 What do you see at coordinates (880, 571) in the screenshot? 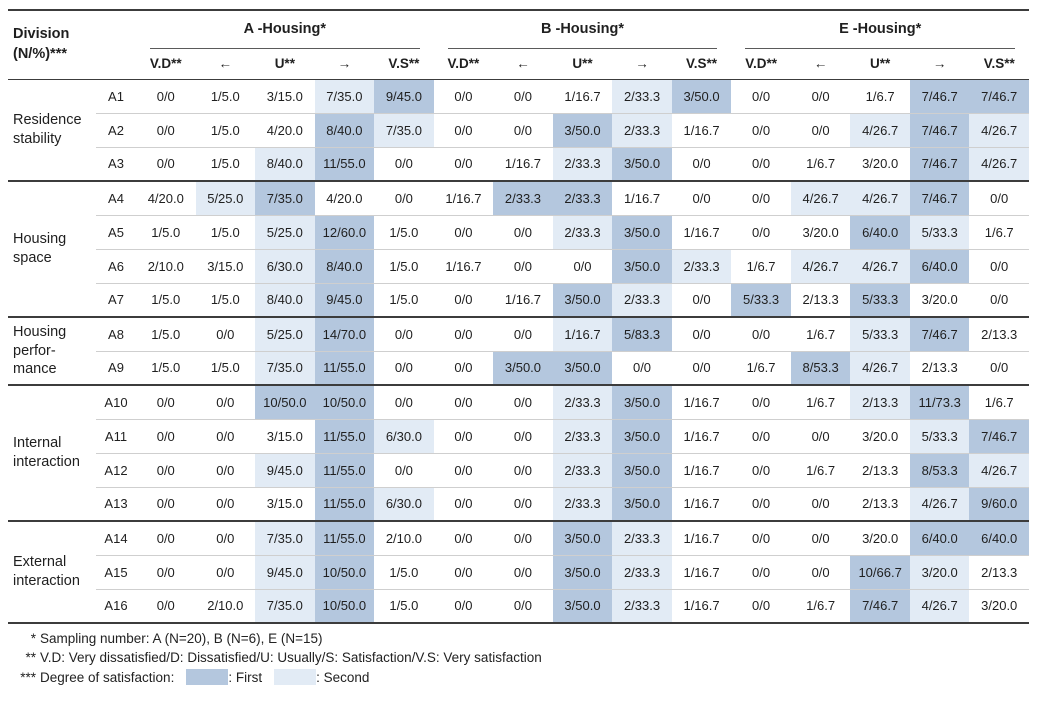
I see `data-cell: 10/66.7` at bounding box center [880, 571].